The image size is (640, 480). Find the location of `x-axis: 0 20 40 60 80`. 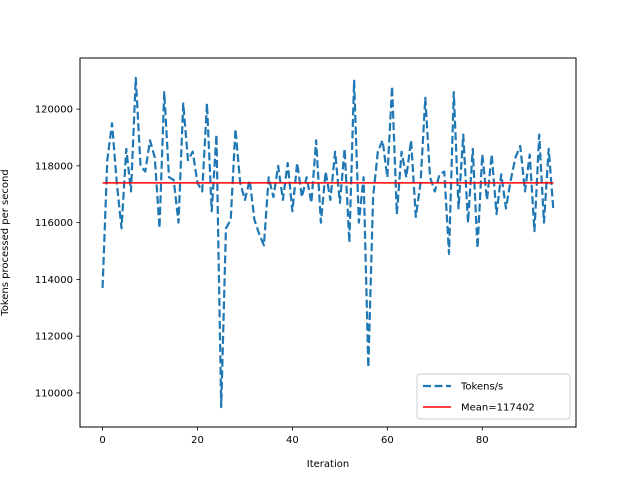

x-axis: 0 20 40 60 80 is located at coordinates (294, 436).